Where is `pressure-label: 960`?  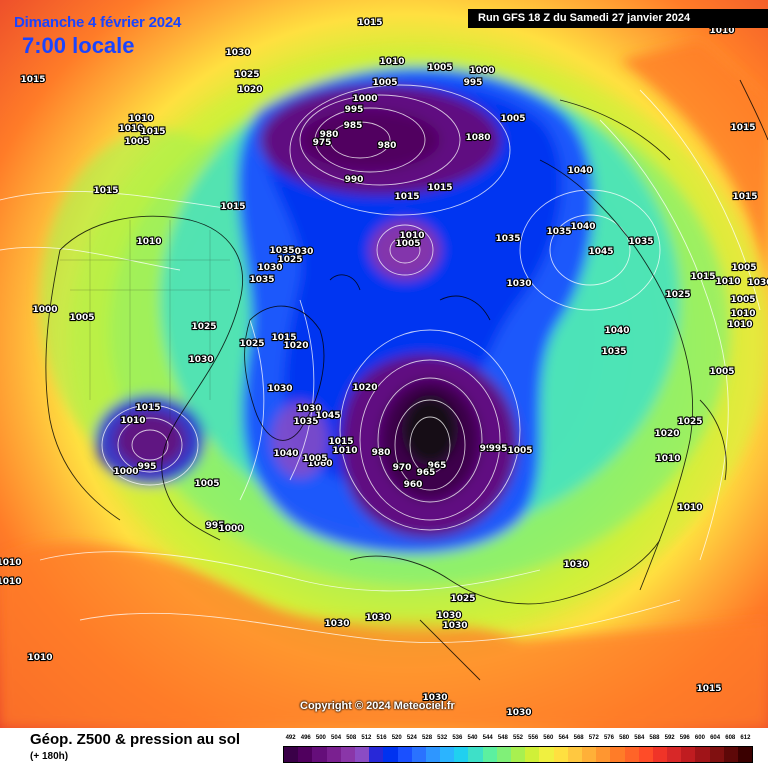
pressure-label: 960 is located at coordinates (413, 485).